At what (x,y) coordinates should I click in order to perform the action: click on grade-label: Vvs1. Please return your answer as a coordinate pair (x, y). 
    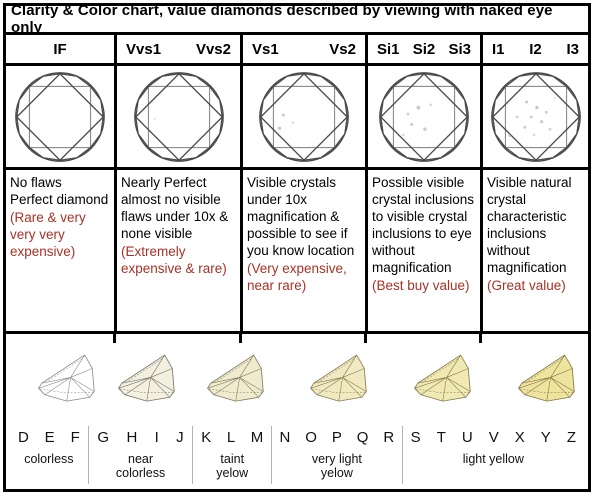
    Looking at the image, I should click on (144, 49).